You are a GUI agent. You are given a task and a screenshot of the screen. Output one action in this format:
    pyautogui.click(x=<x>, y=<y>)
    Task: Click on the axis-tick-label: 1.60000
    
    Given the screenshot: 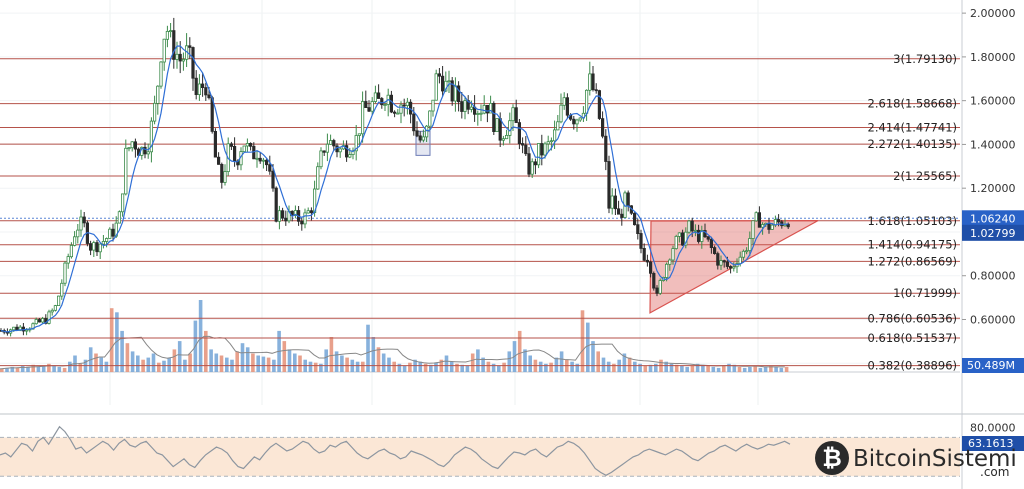 What is the action you would take?
    pyautogui.click(x=993, y=101)
    